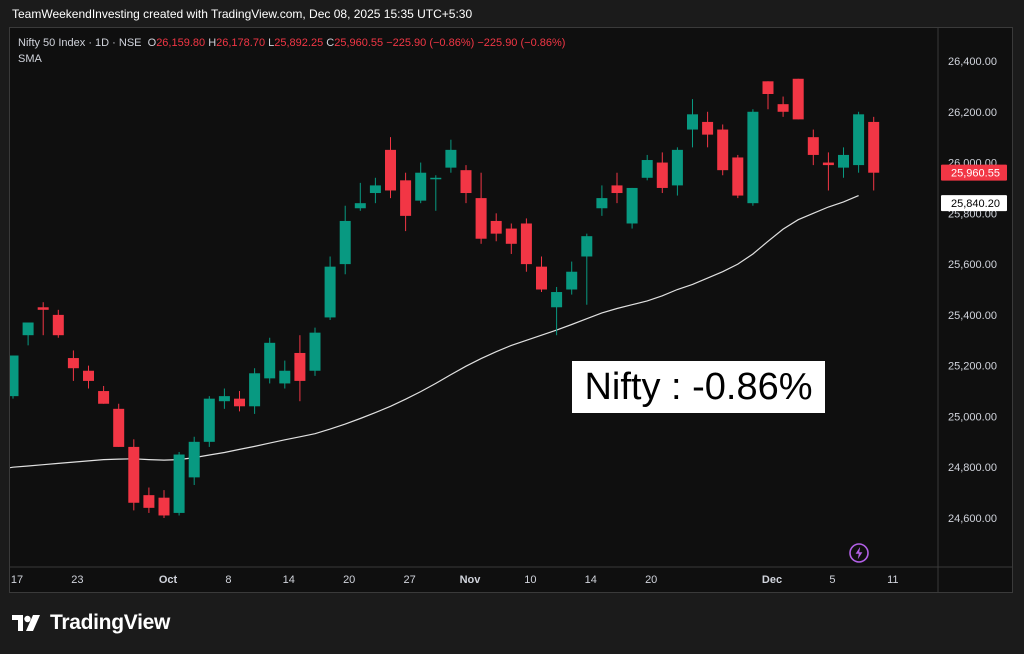 The height and width of the screenshot is (654, 1024). I want to click on y-tick-label: 26,200.00, so click(972, 113).